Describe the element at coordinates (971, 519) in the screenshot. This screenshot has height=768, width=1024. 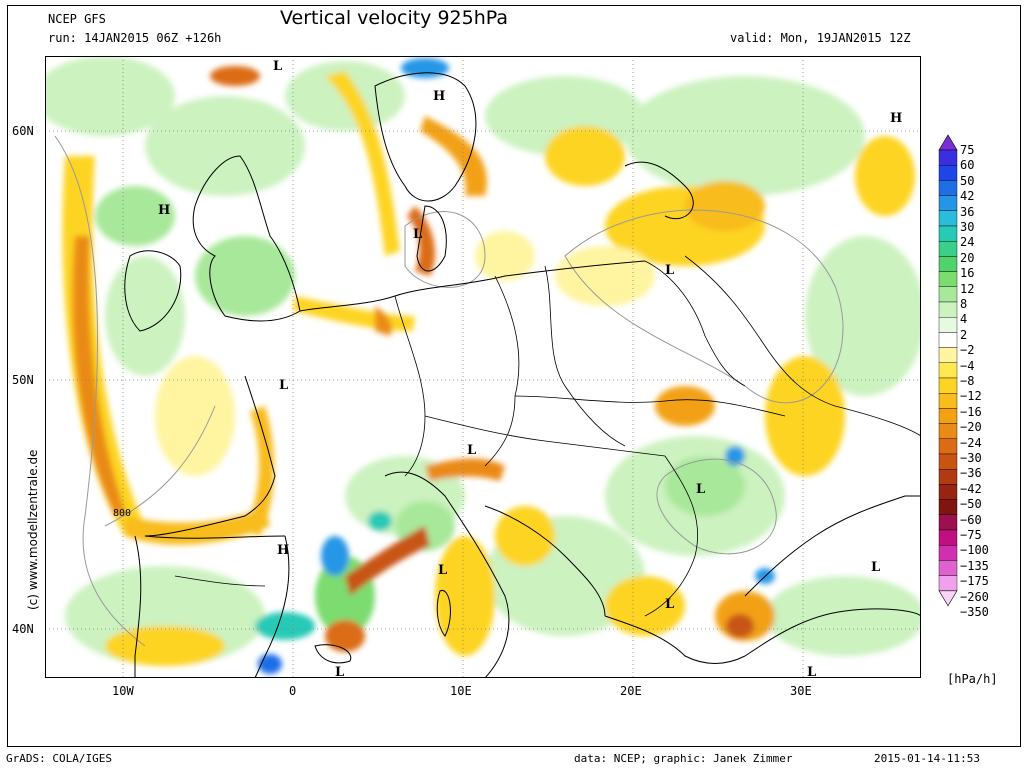
I see `colorbar-tick-label: −60` at that location.